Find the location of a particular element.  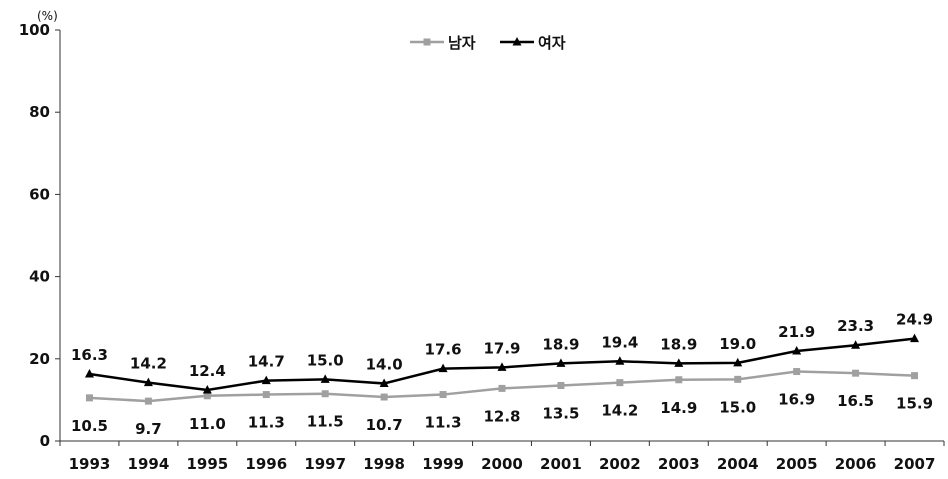

series-layer is located at coordinates (502, 369).